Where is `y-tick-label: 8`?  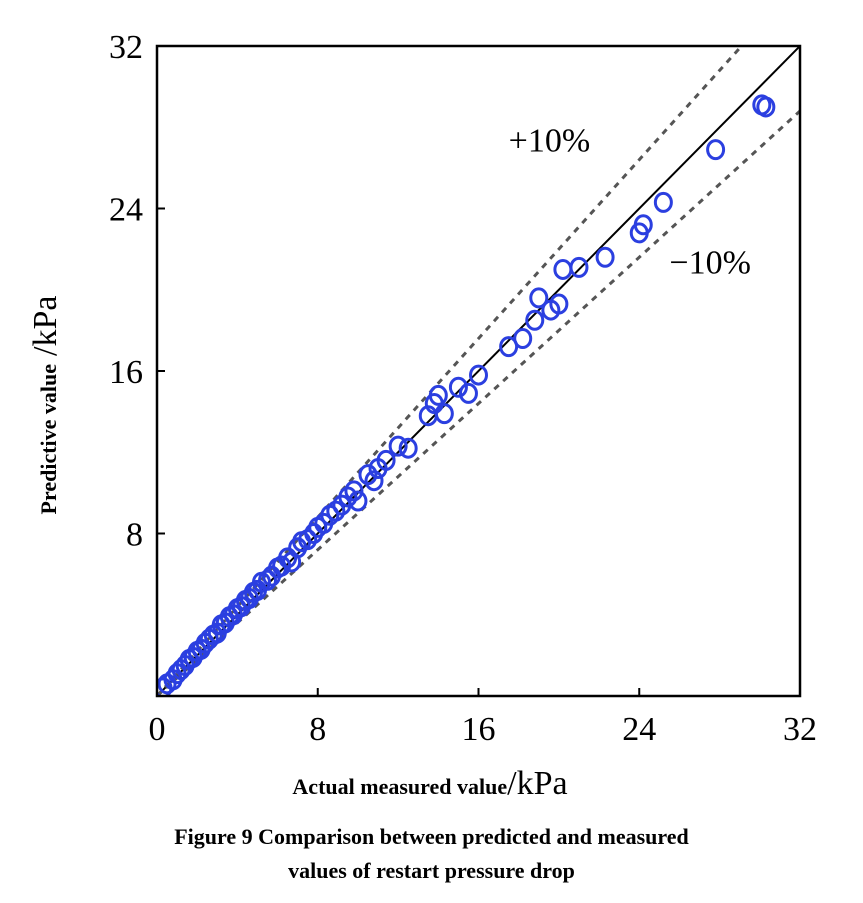
y-tick-label: 8 is located at coordinates (134, 535).